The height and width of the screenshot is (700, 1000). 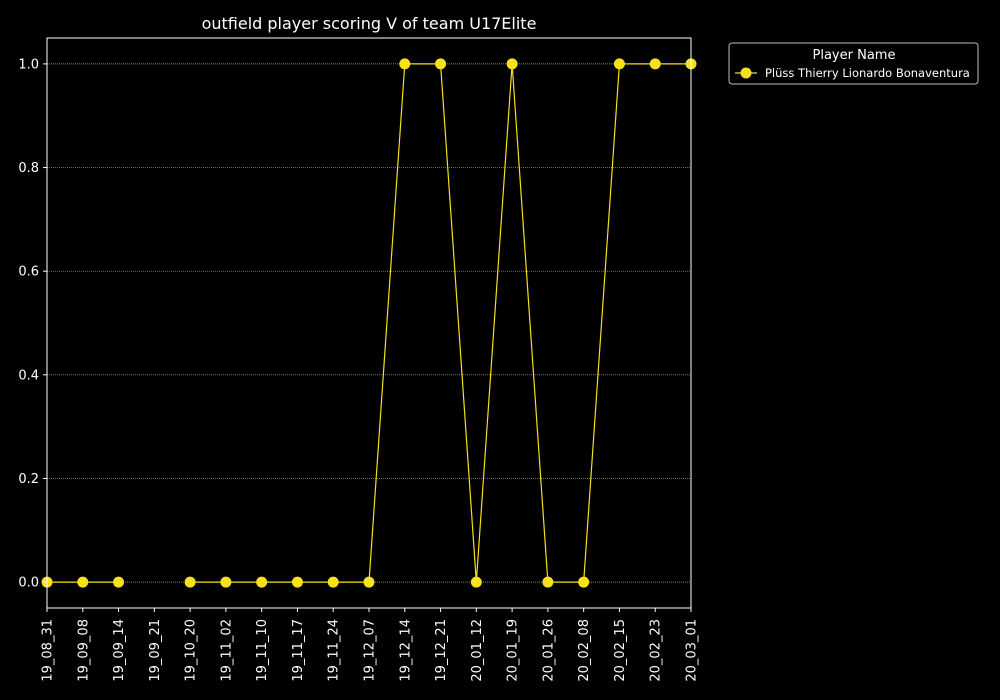 What do you see at coordinates (584, 650) in the screenshot?
I see `x-tick-label: 20_02_08` at bounding box center [584, 650].